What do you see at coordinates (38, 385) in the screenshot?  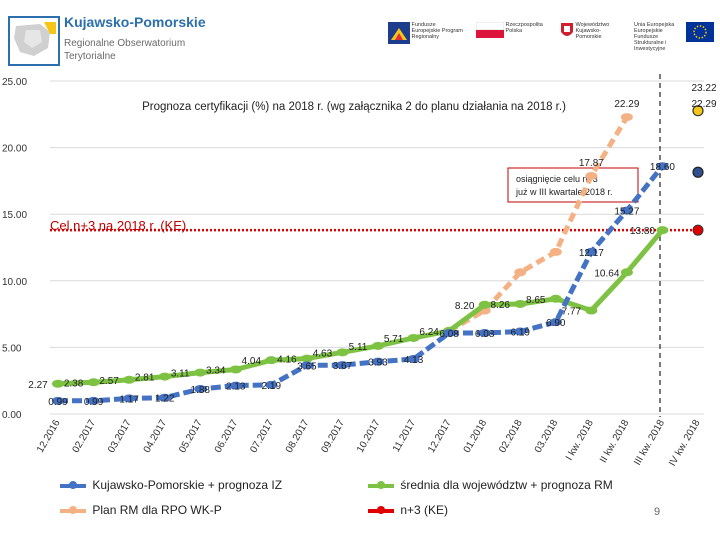 I see `srednia-data-label: 2.27` at bounding box center [38, 385].